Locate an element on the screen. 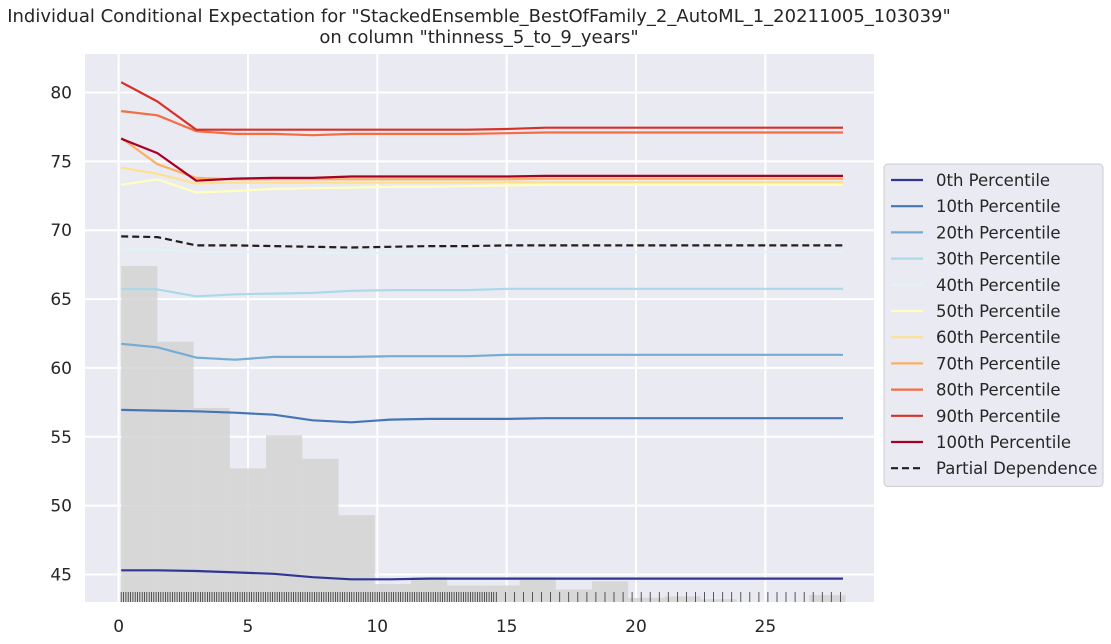 This screenshot has width=1111, height=644. legend-label: 70th Percentile is located at coordinates (998, 363).